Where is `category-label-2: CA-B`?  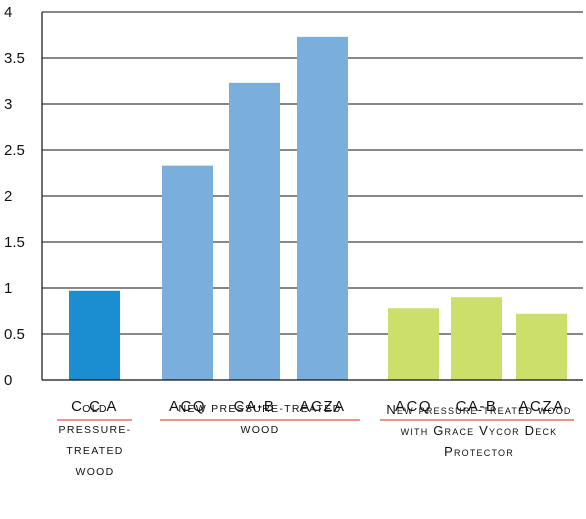 category-label-2: CA-B is located at coordinates (255, 406).